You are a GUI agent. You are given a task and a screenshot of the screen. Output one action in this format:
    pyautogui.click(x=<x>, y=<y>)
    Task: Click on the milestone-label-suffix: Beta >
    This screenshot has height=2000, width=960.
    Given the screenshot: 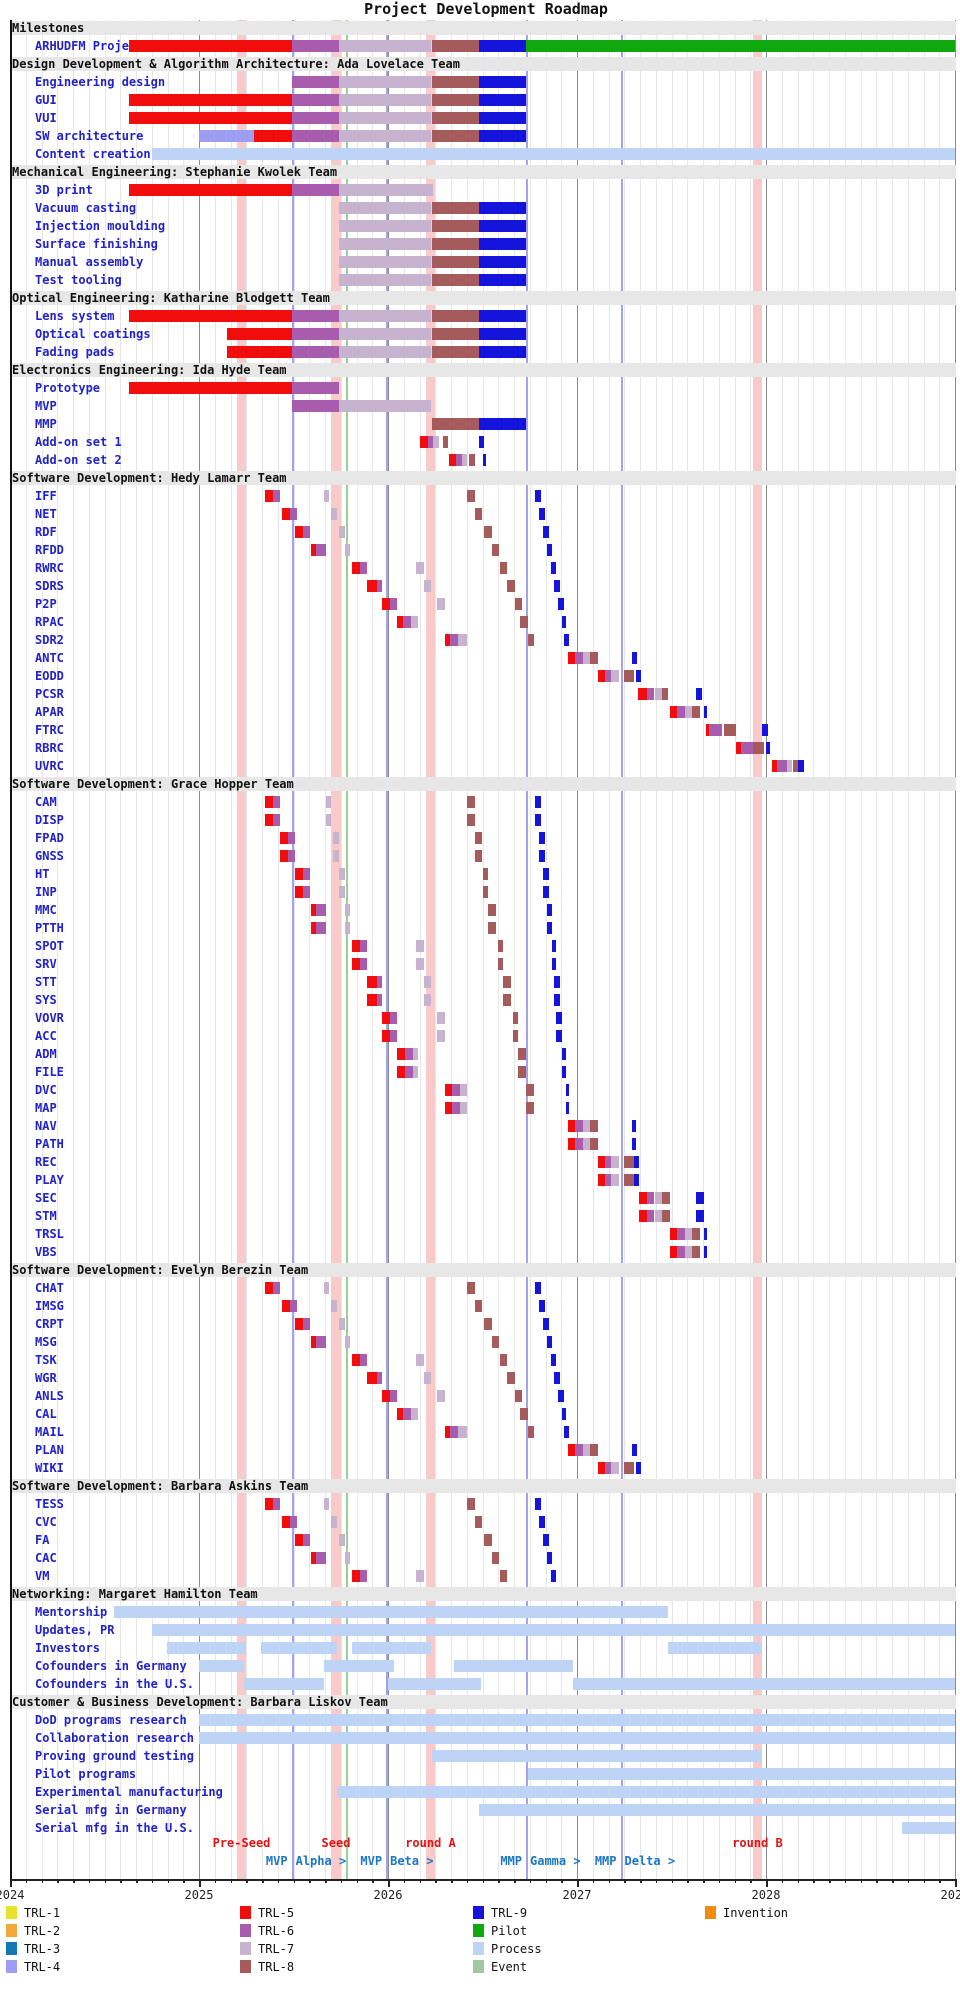 What is the action you would take?
    pyautogui.click(x=412, y=1861)
    